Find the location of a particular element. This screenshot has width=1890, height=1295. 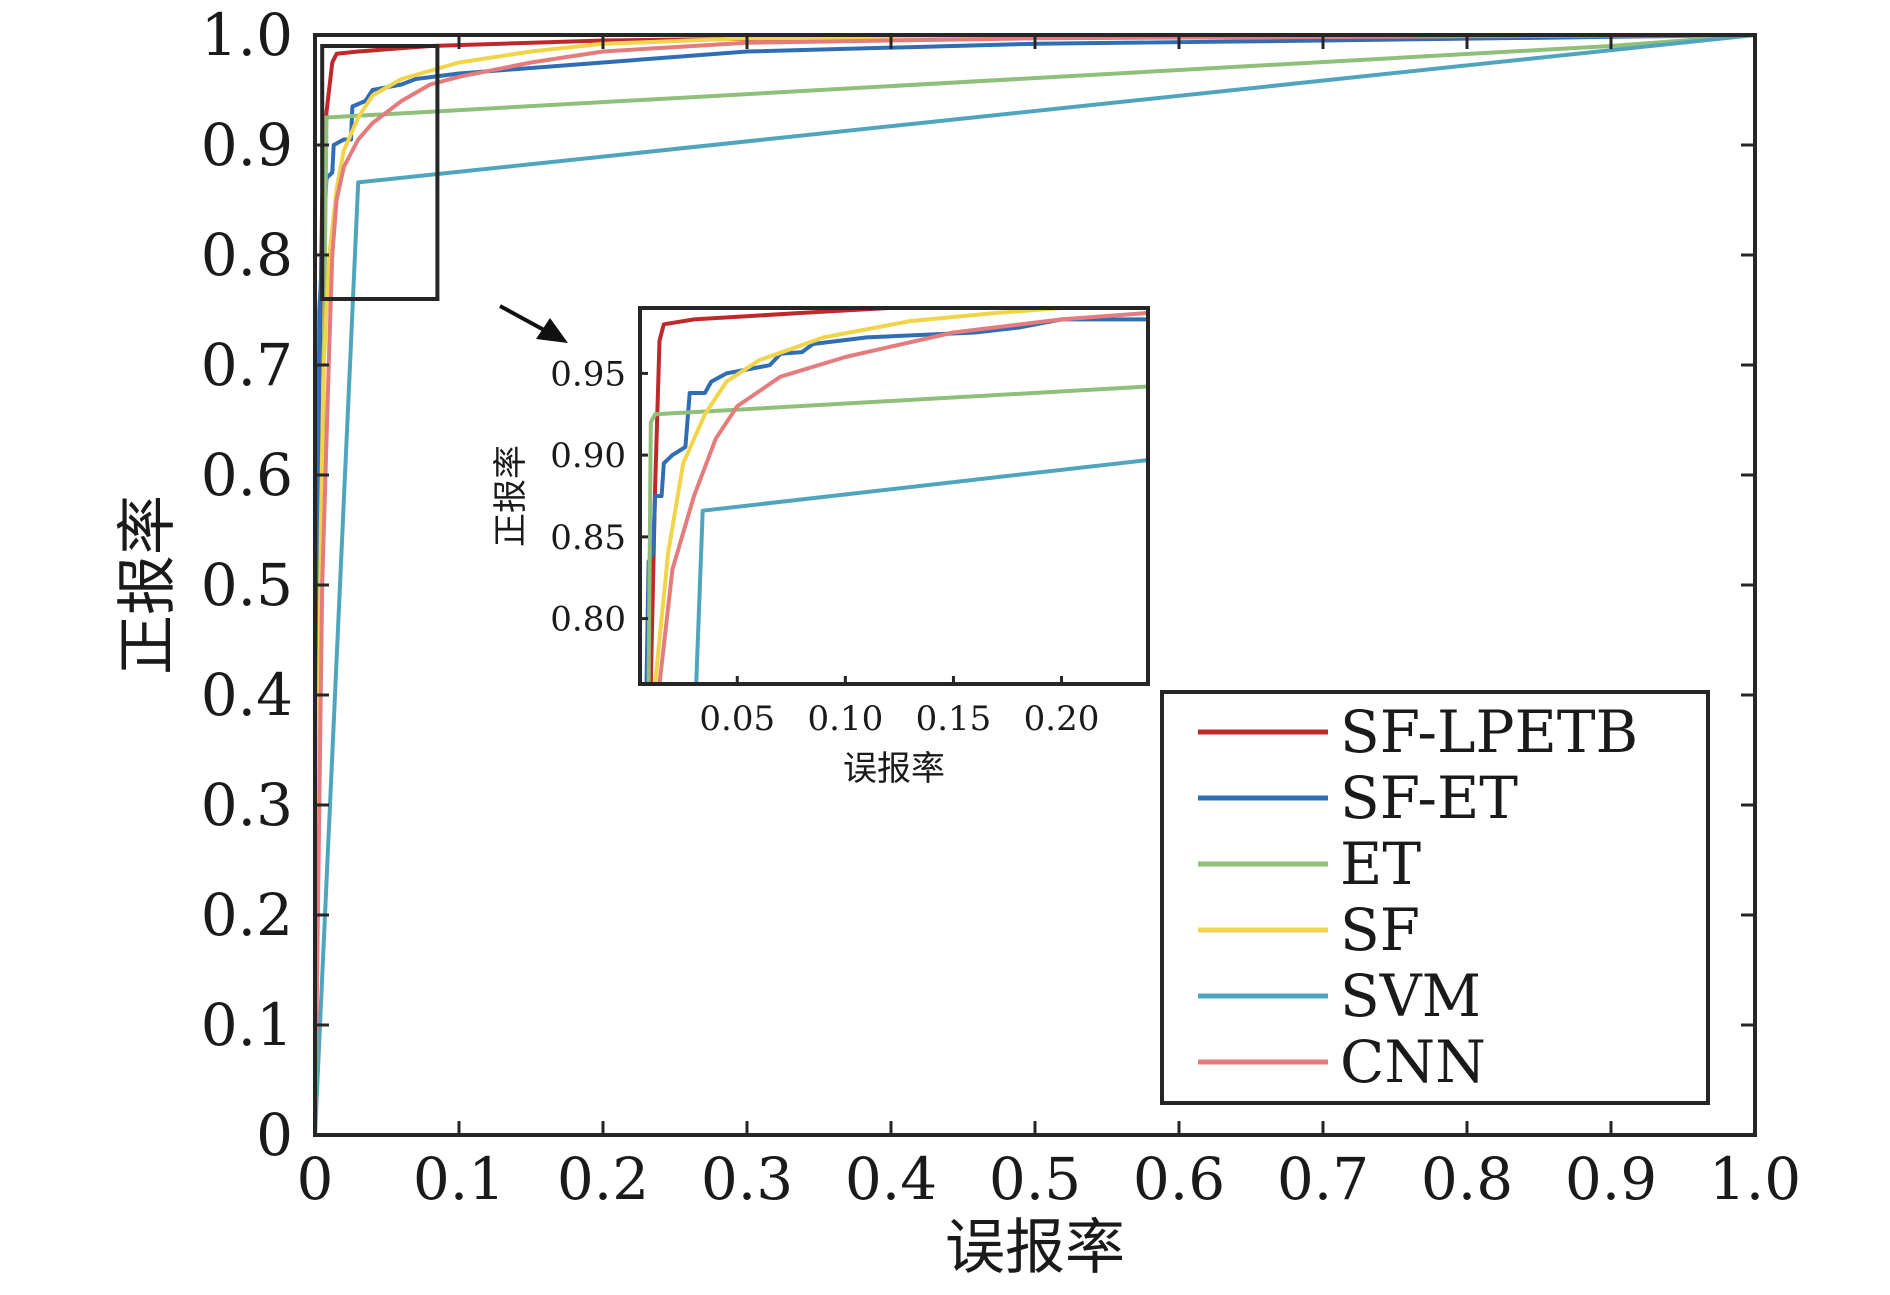

legend-label-sf-lpetb: SF-LPETB is located at coordinates (1489, 732).